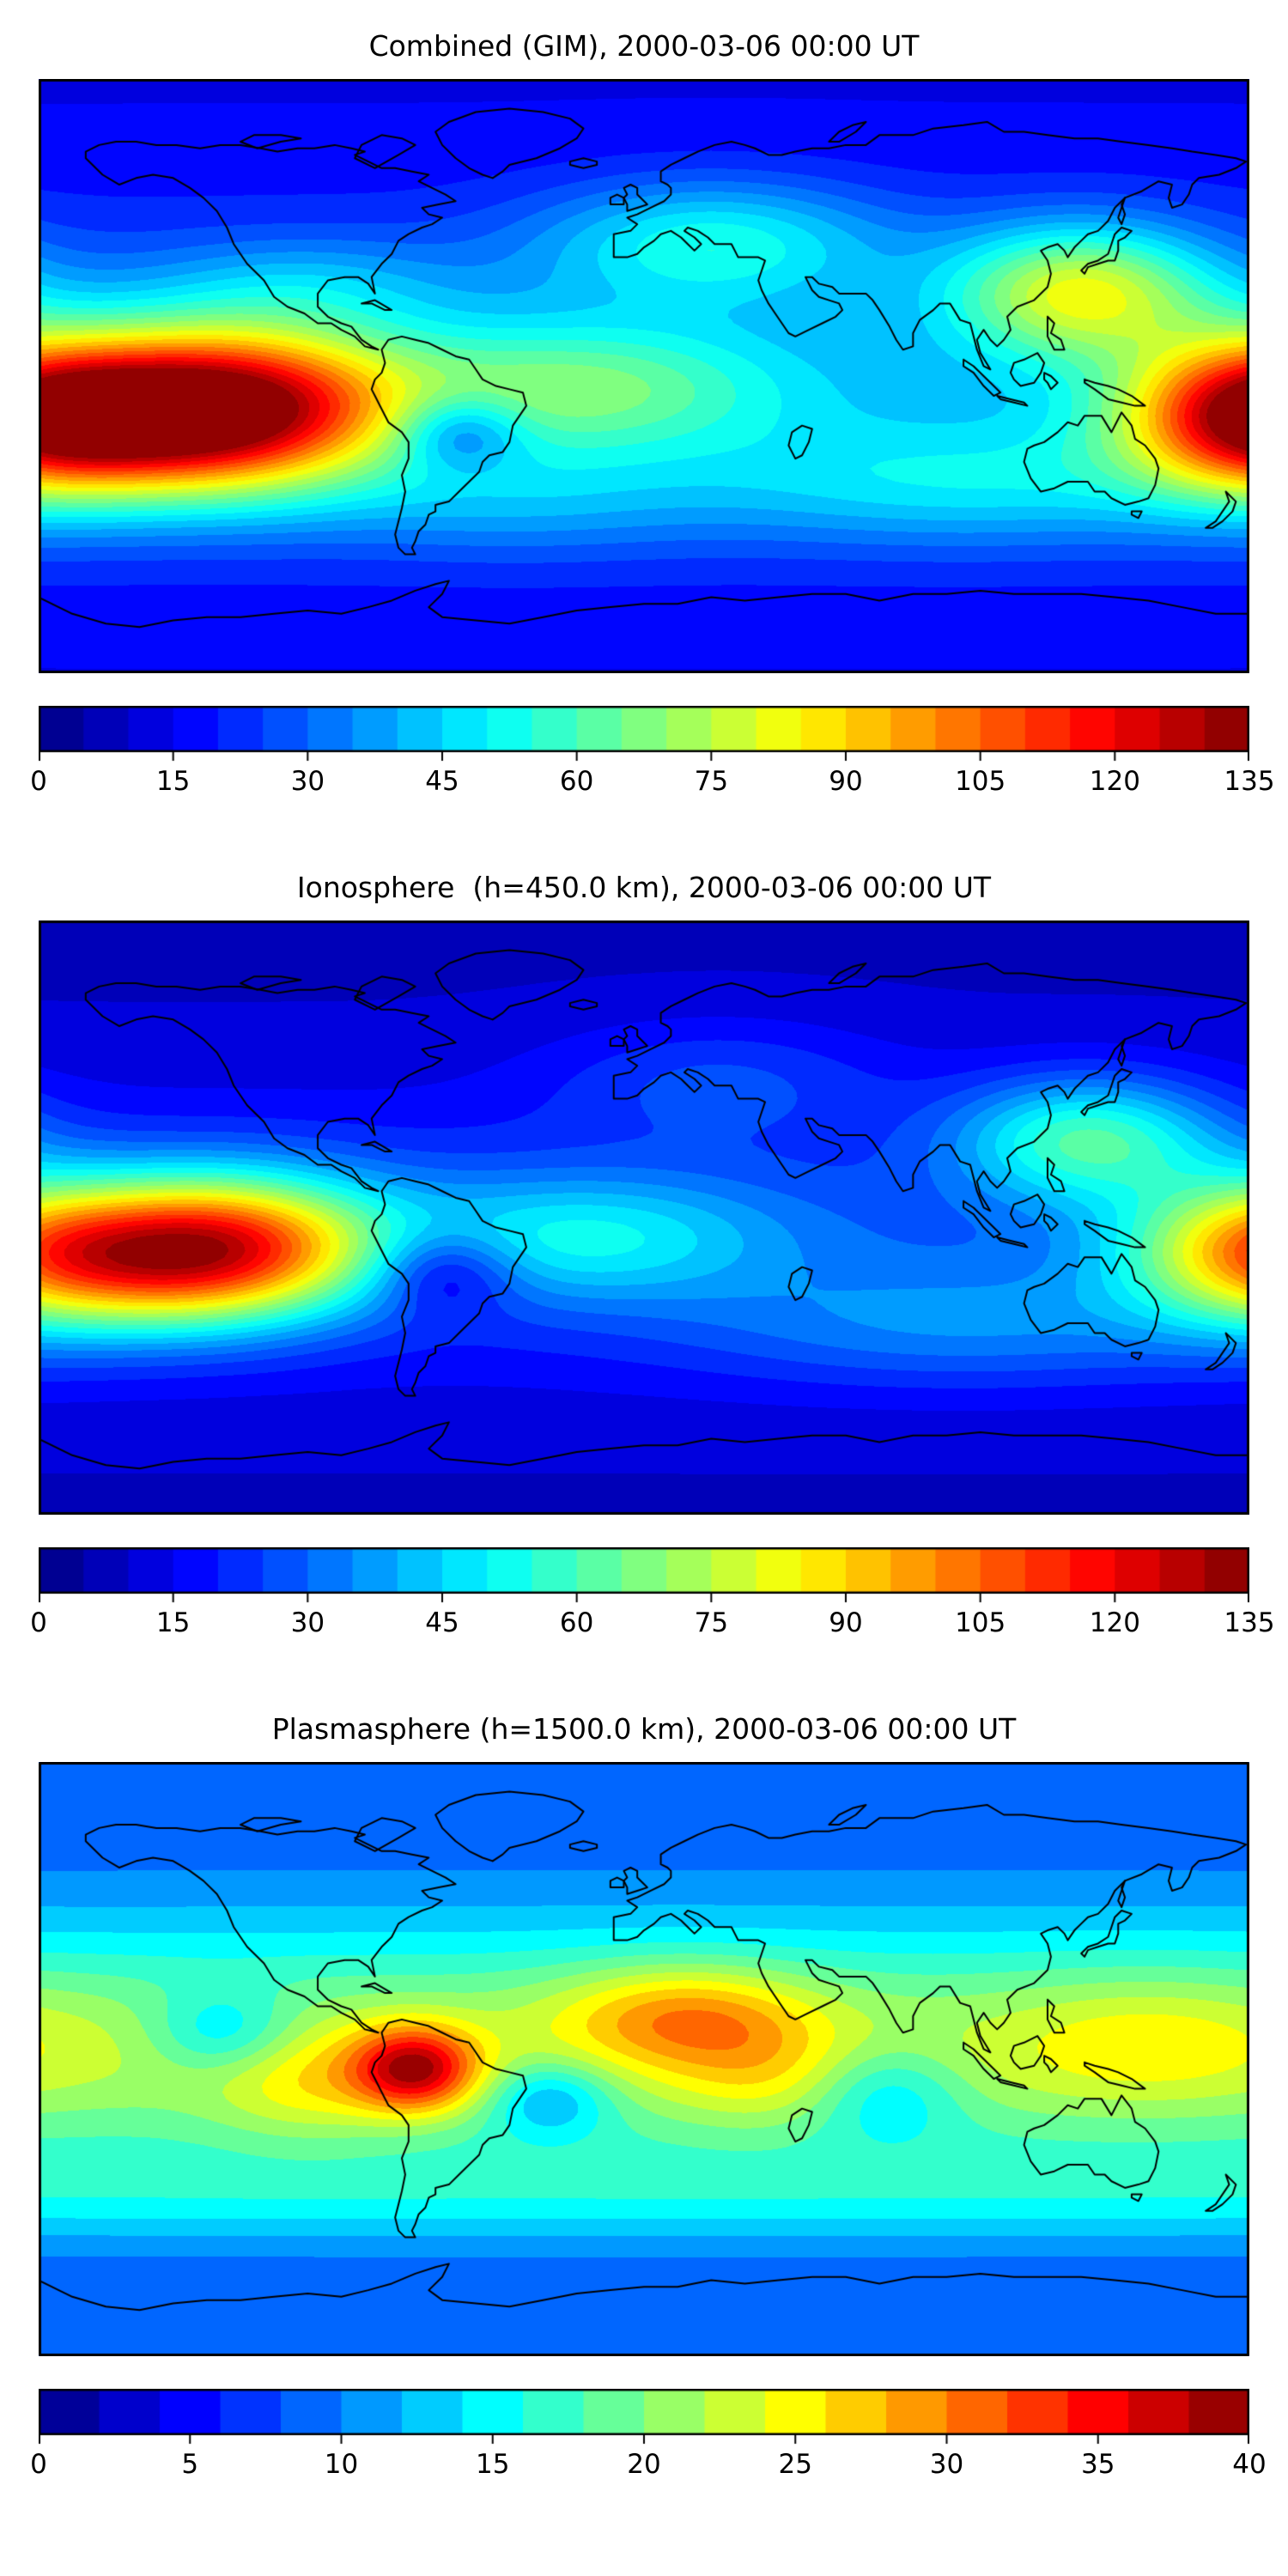 The image size is (1288, 2576). What do you see at coordinates (190, 2464) in the screenshot?
I see `colorbar-tick-label: 5` at bounding box center [190, 2464].